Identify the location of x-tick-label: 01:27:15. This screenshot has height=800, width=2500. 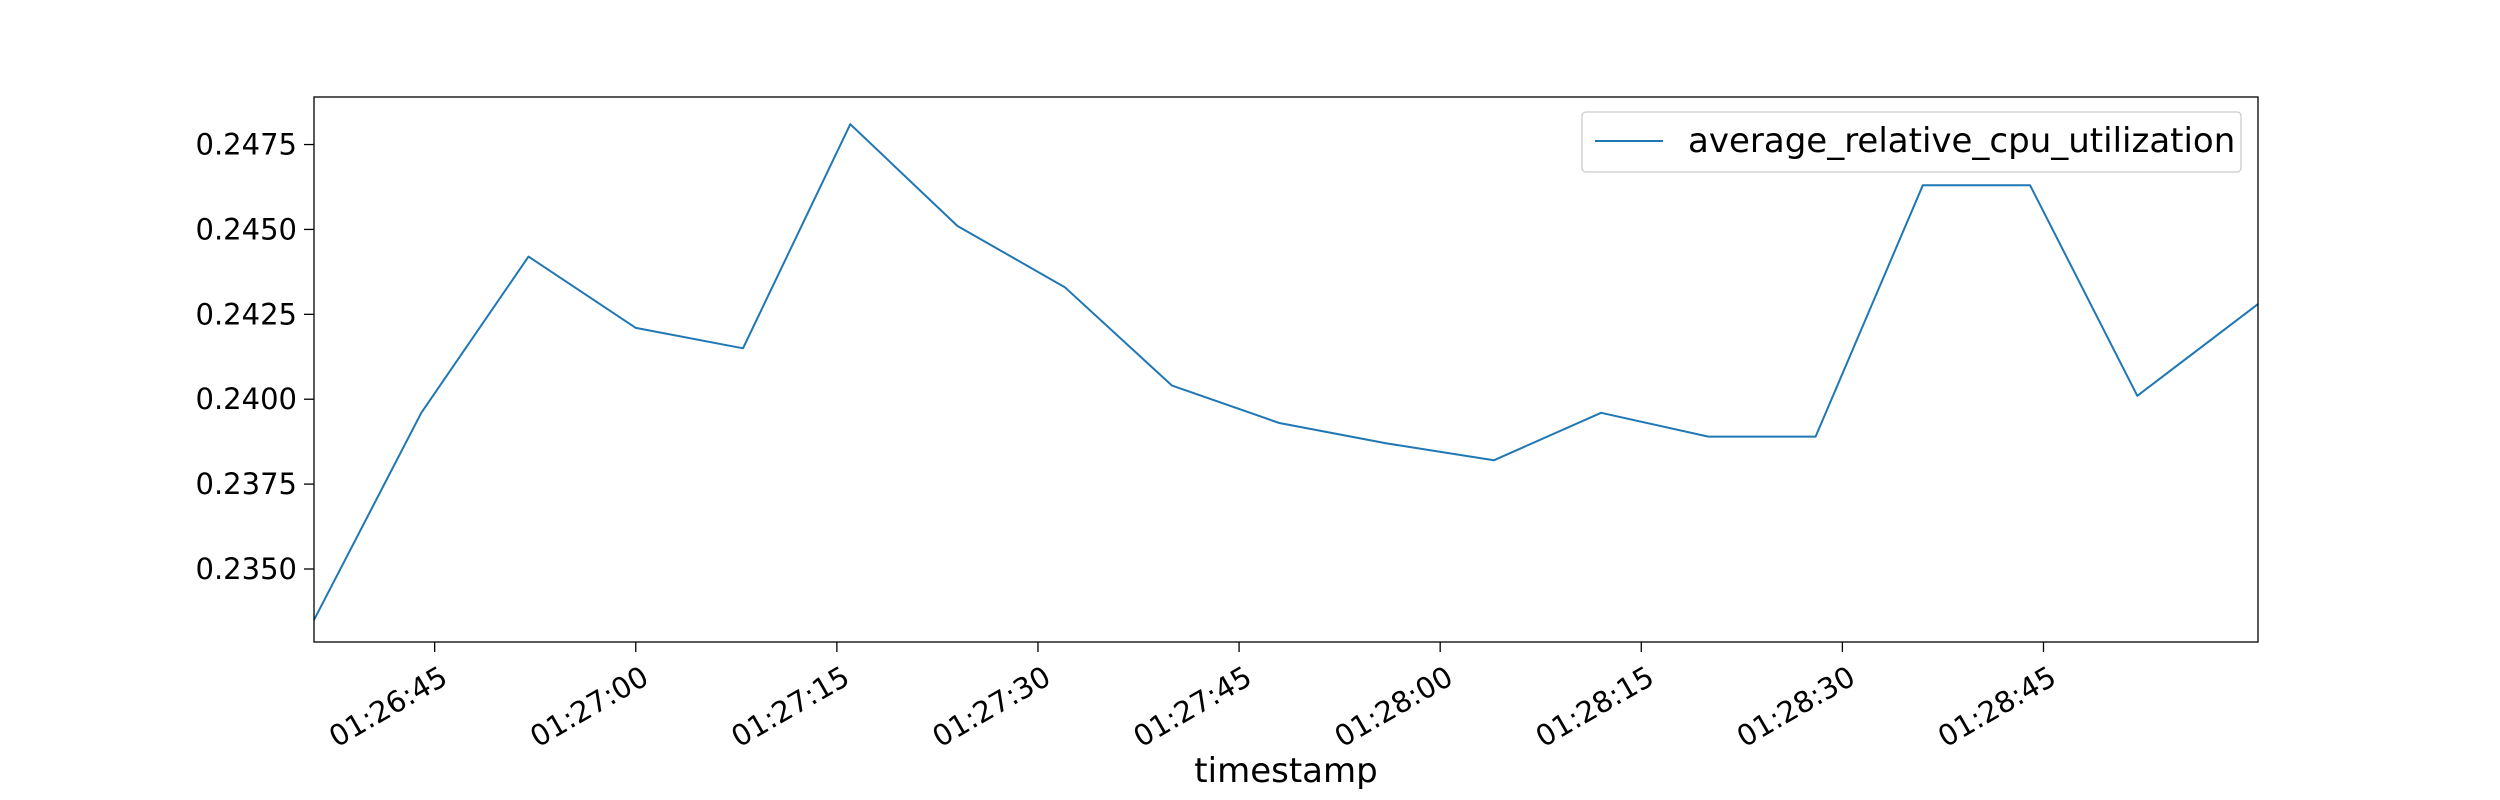
(790, 706).